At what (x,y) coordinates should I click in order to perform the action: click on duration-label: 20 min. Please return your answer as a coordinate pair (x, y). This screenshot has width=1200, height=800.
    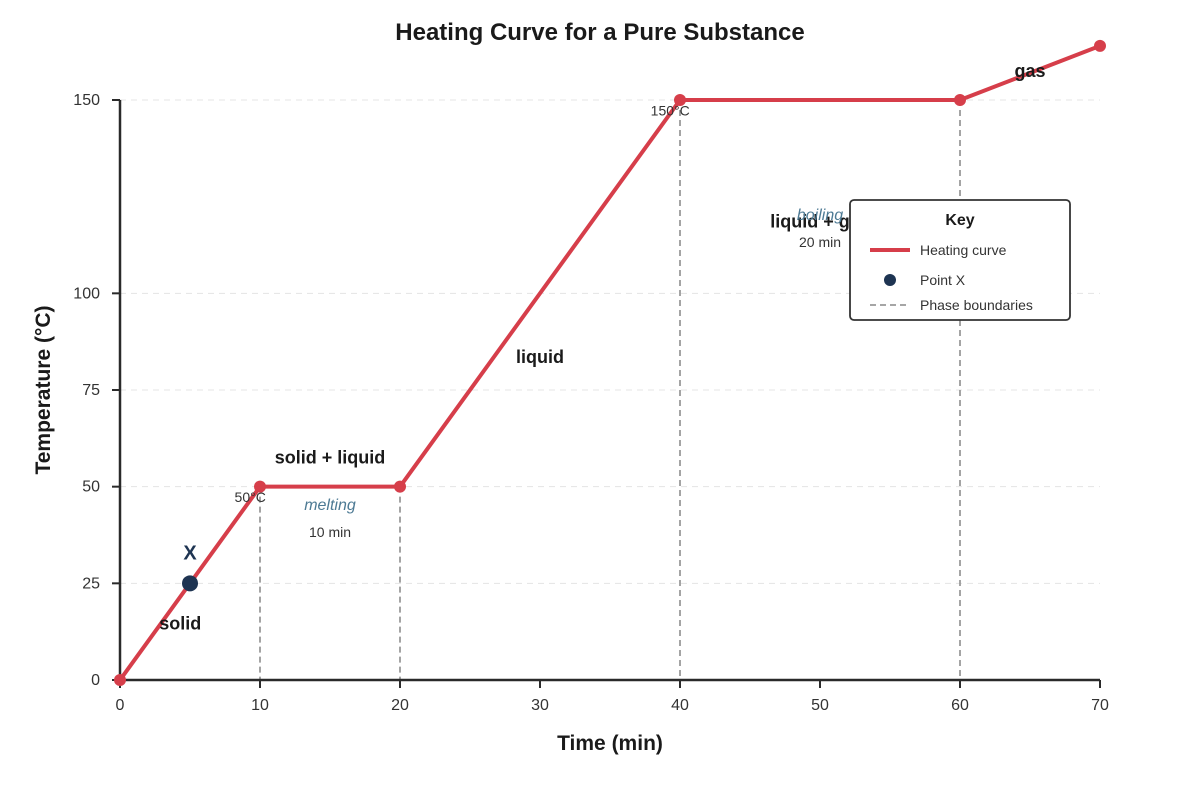
    Looking at the image, I should click on (820, 242).